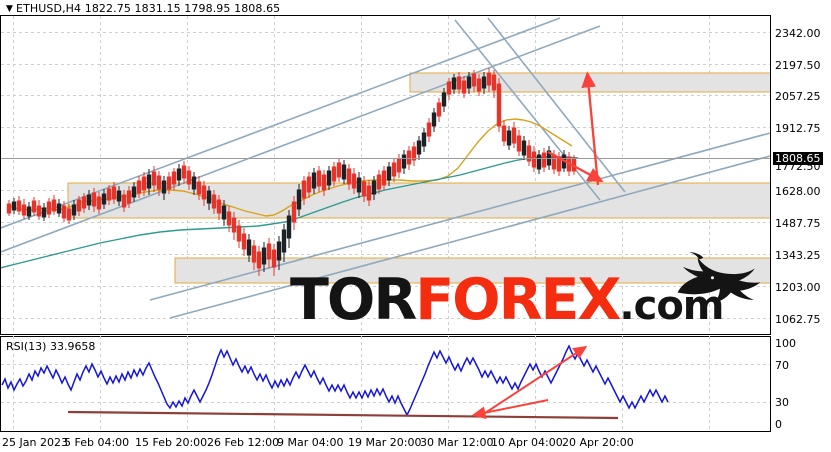 The height and width of the screenshot is (452, 831). What do you see at coordinates (533, 381) in the screenshot?
I see `rsi-forecast-up-arrow` at bounding box center [533, 381].